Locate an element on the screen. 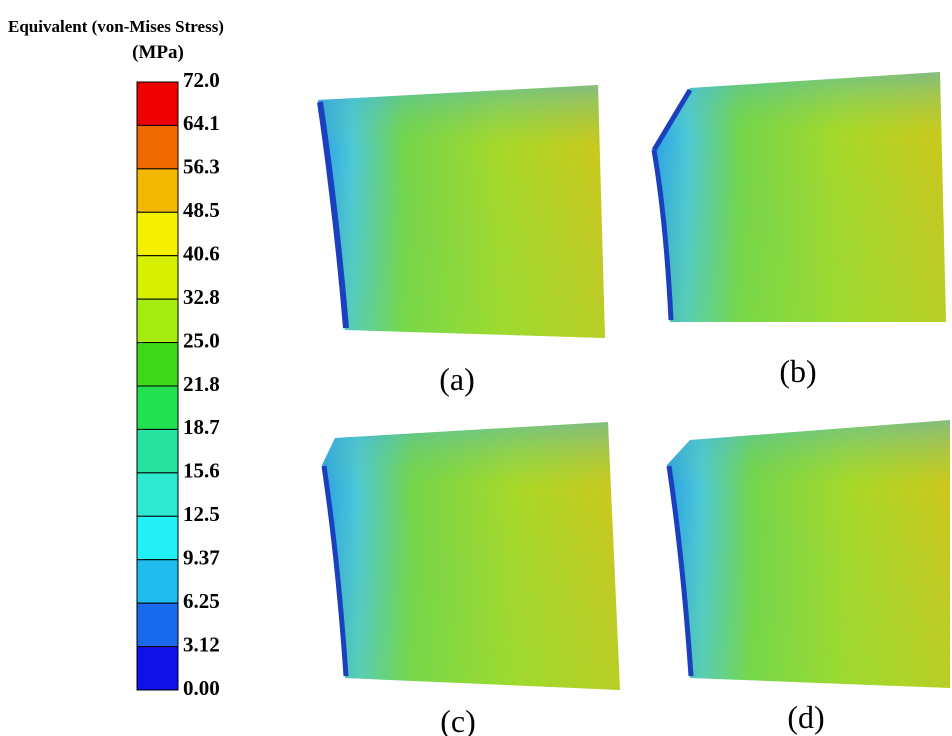 Image resolution: width=952 pixels, height=736 pixels. tick-label: 25.0 is located at coordinates (201, 340).